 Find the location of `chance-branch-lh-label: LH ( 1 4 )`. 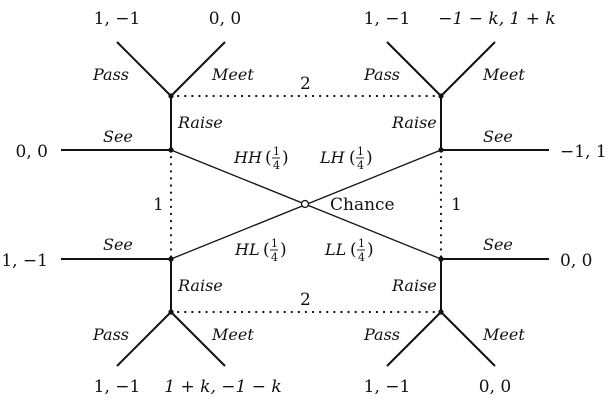

chance-branch-lh-label: LH ( 1 4 ) is located at coordinates (346, 158).